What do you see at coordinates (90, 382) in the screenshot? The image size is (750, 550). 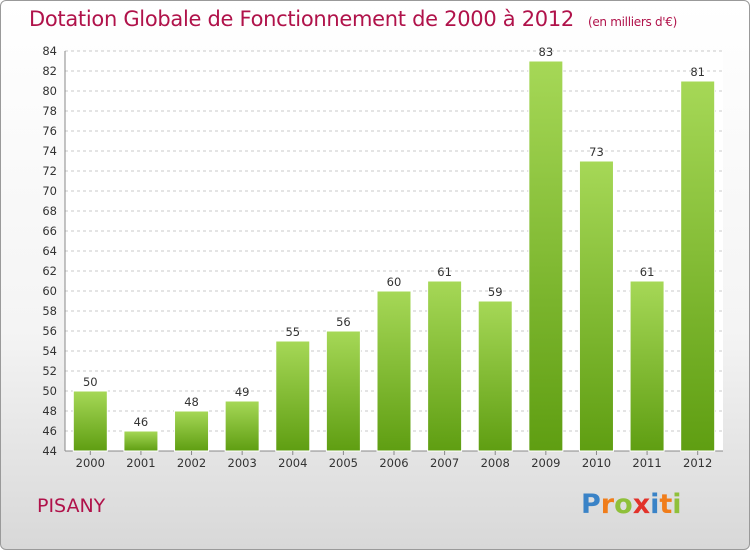 I see `data-label: 50` at bounding box center [90, 382].